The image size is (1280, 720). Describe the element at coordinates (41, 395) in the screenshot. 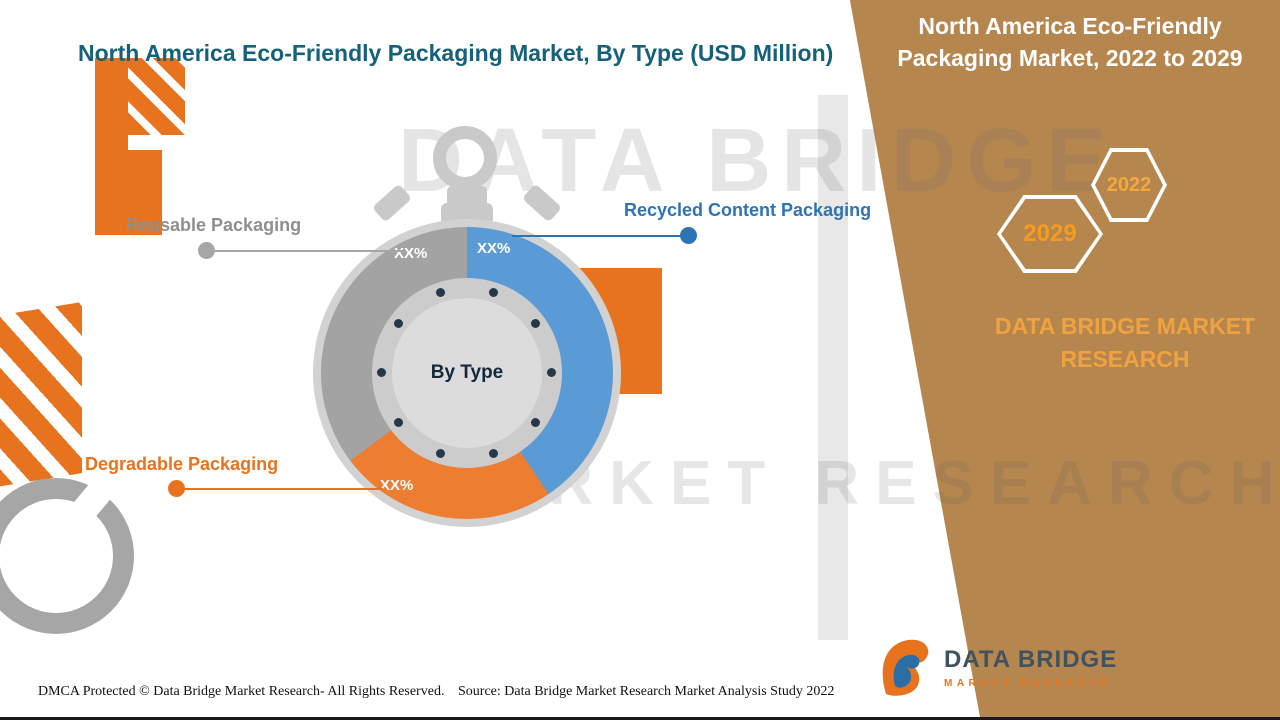

I see `decor-diagonal-stripes` at that location.